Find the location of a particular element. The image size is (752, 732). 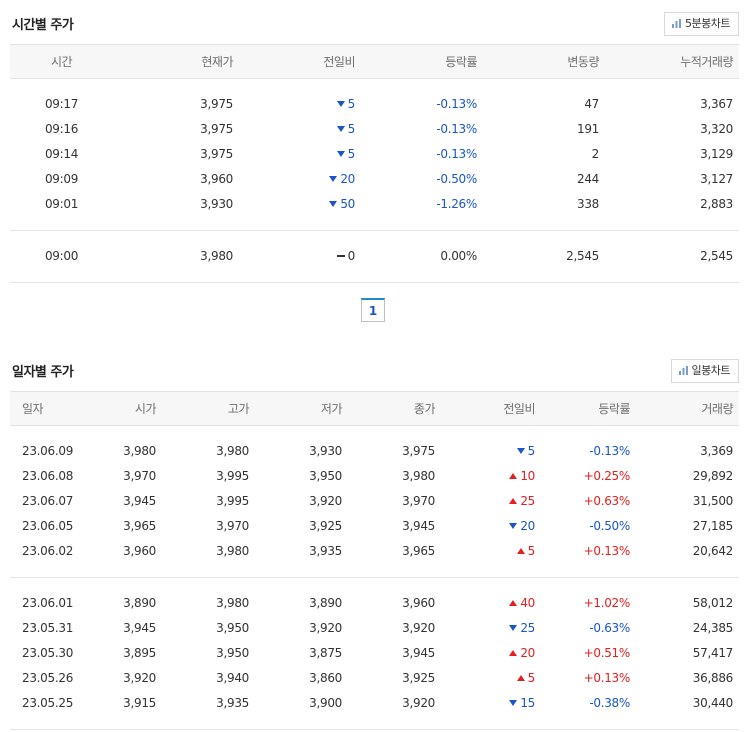

table-row: 23.06.09 3,980 3,980 3,930 3,975 5 -0.13% 3,369 is located at coordinates (374, 450).